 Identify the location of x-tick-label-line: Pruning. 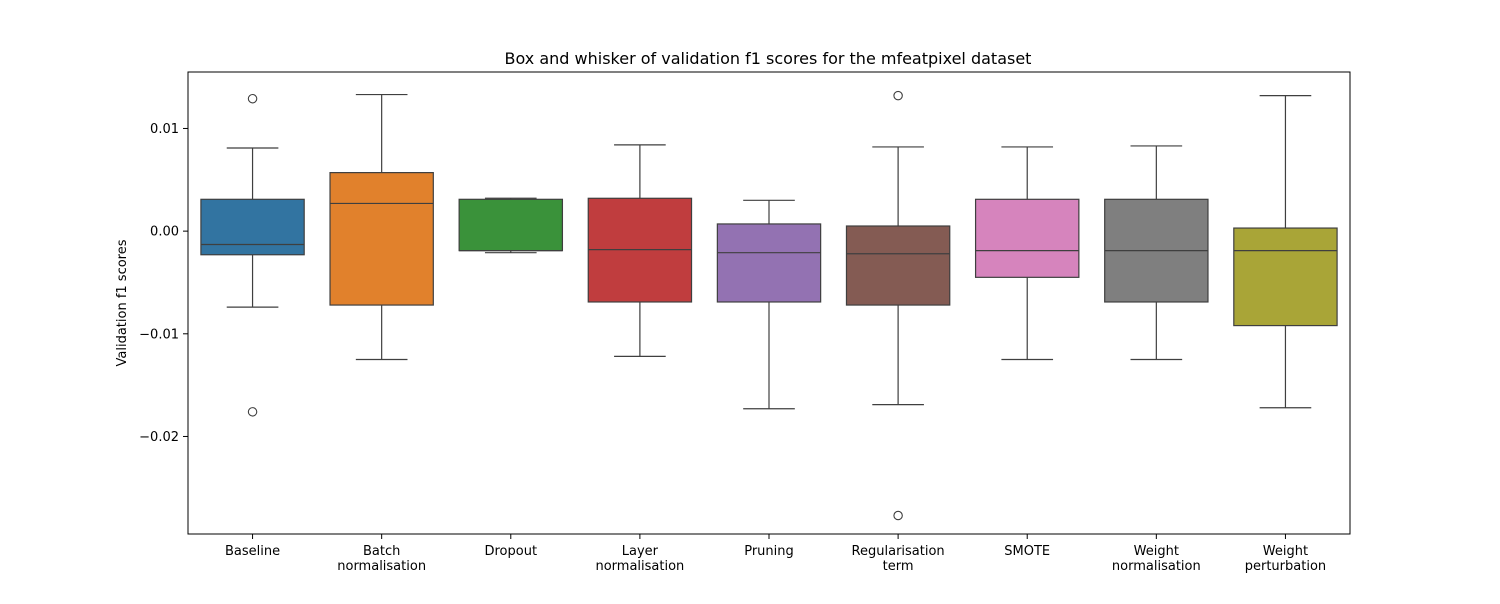
(769, 551).